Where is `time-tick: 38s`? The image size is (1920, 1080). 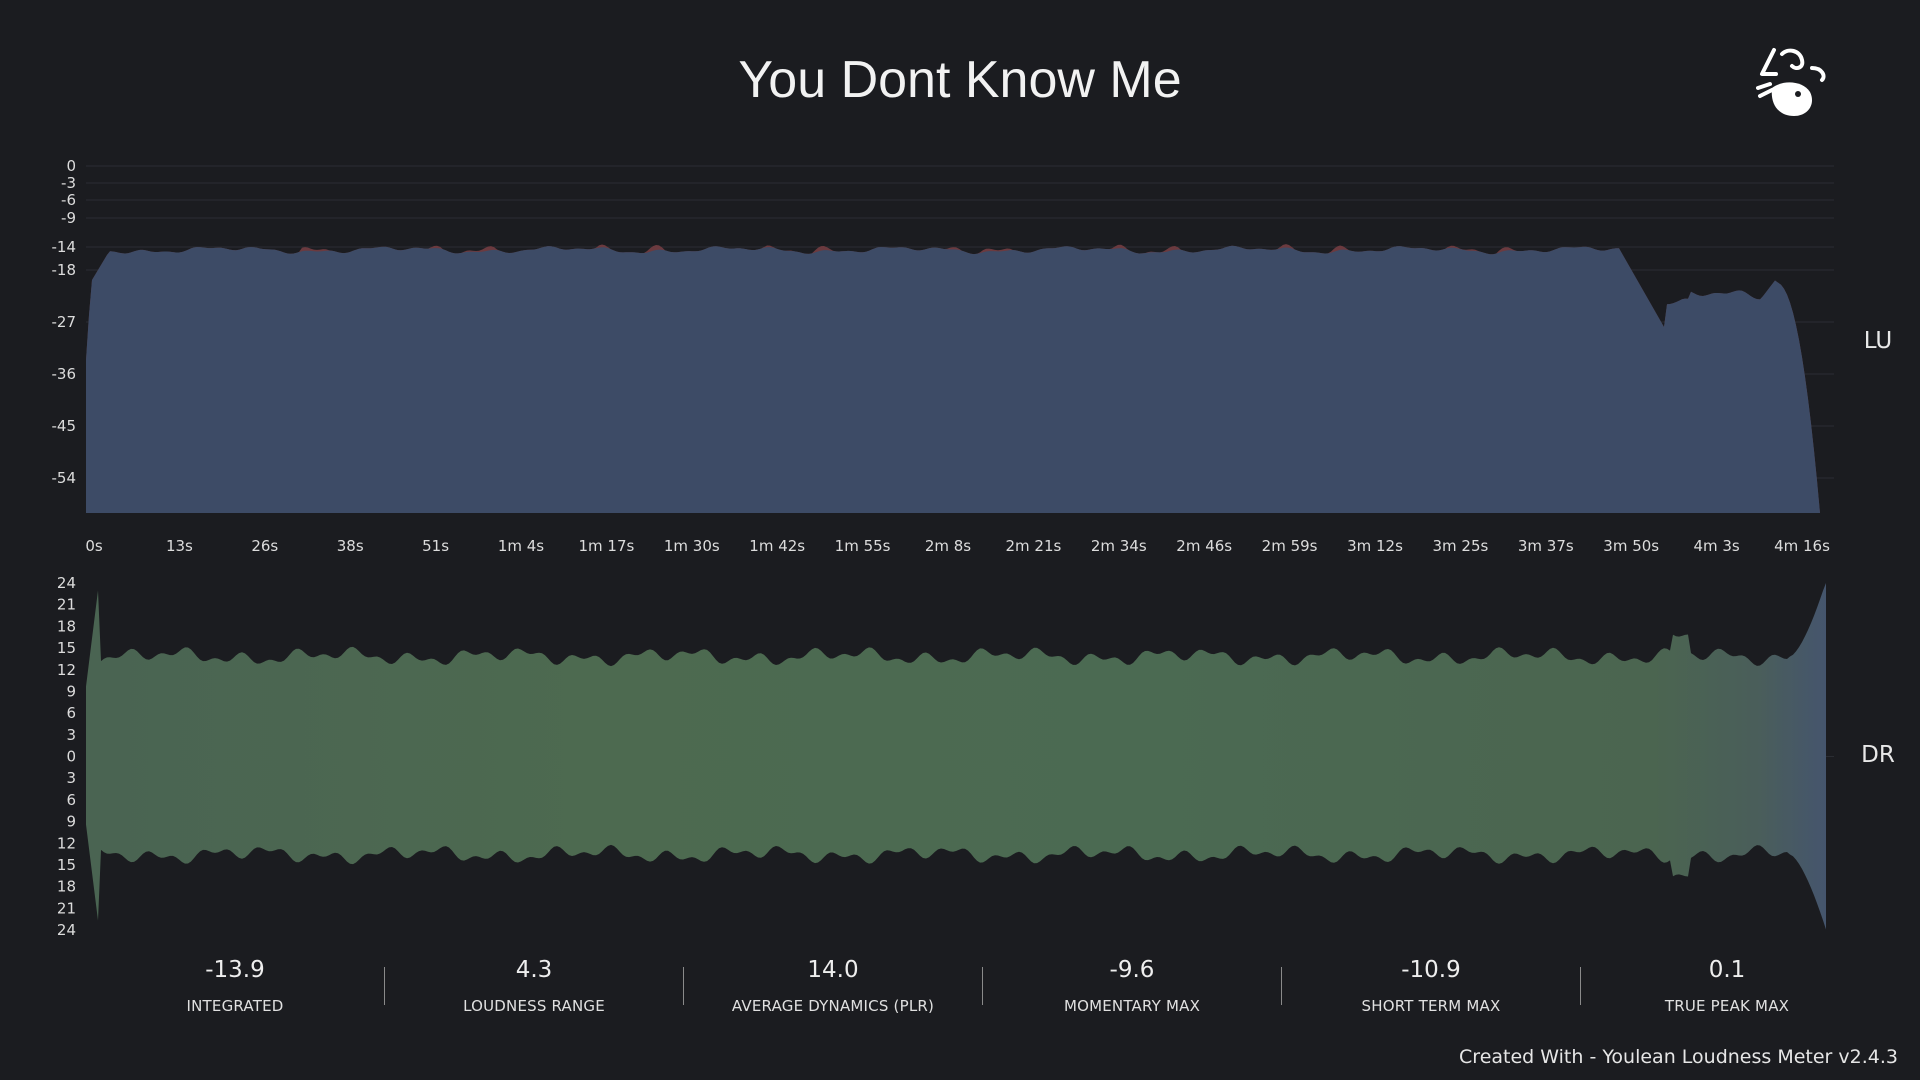 time-tick: 38s is located at coordinates (350, 546).